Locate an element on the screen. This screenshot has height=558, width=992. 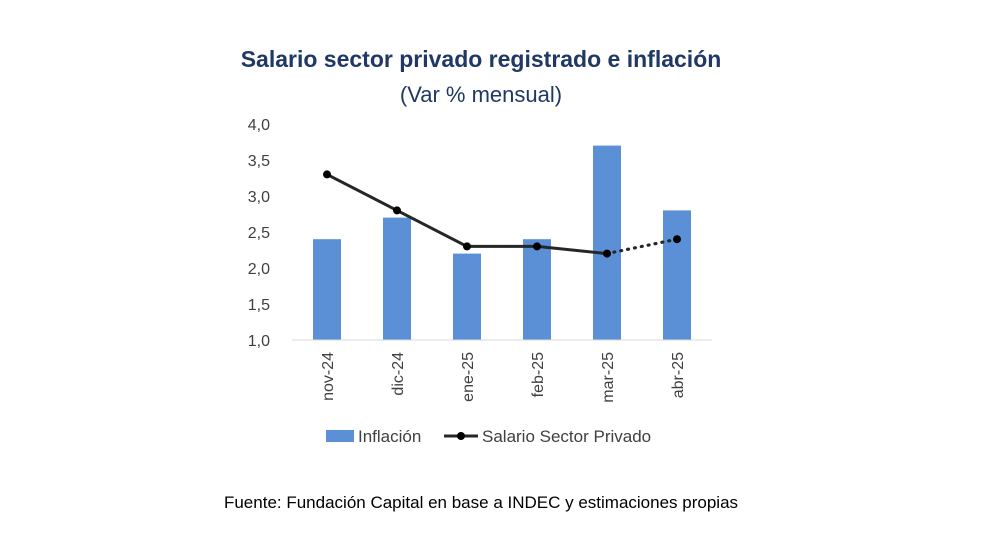
legend-swatch-inflacion is located at coordinates (340, 436).